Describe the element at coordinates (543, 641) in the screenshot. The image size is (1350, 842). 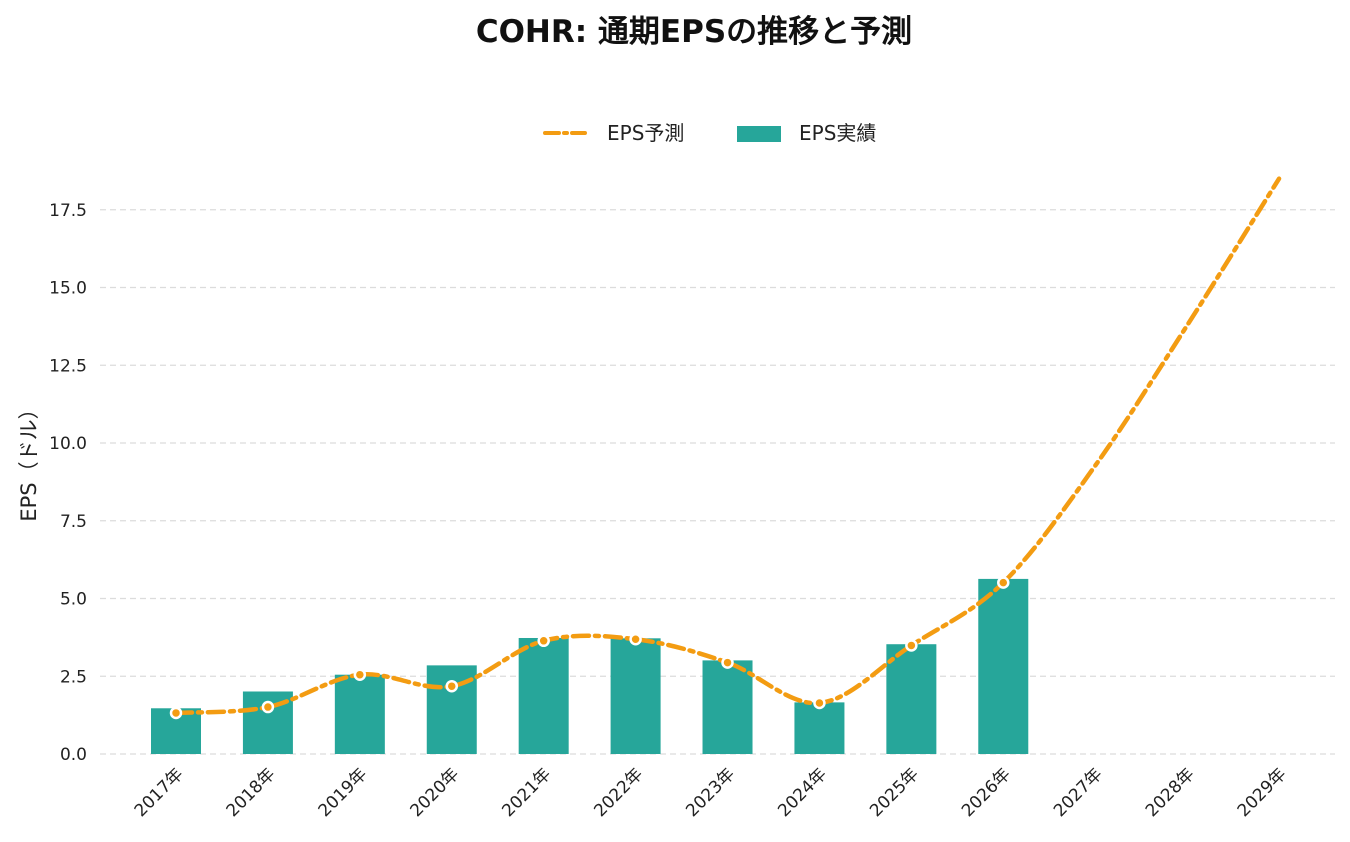
I see `forecast-point-2021年` at that location.